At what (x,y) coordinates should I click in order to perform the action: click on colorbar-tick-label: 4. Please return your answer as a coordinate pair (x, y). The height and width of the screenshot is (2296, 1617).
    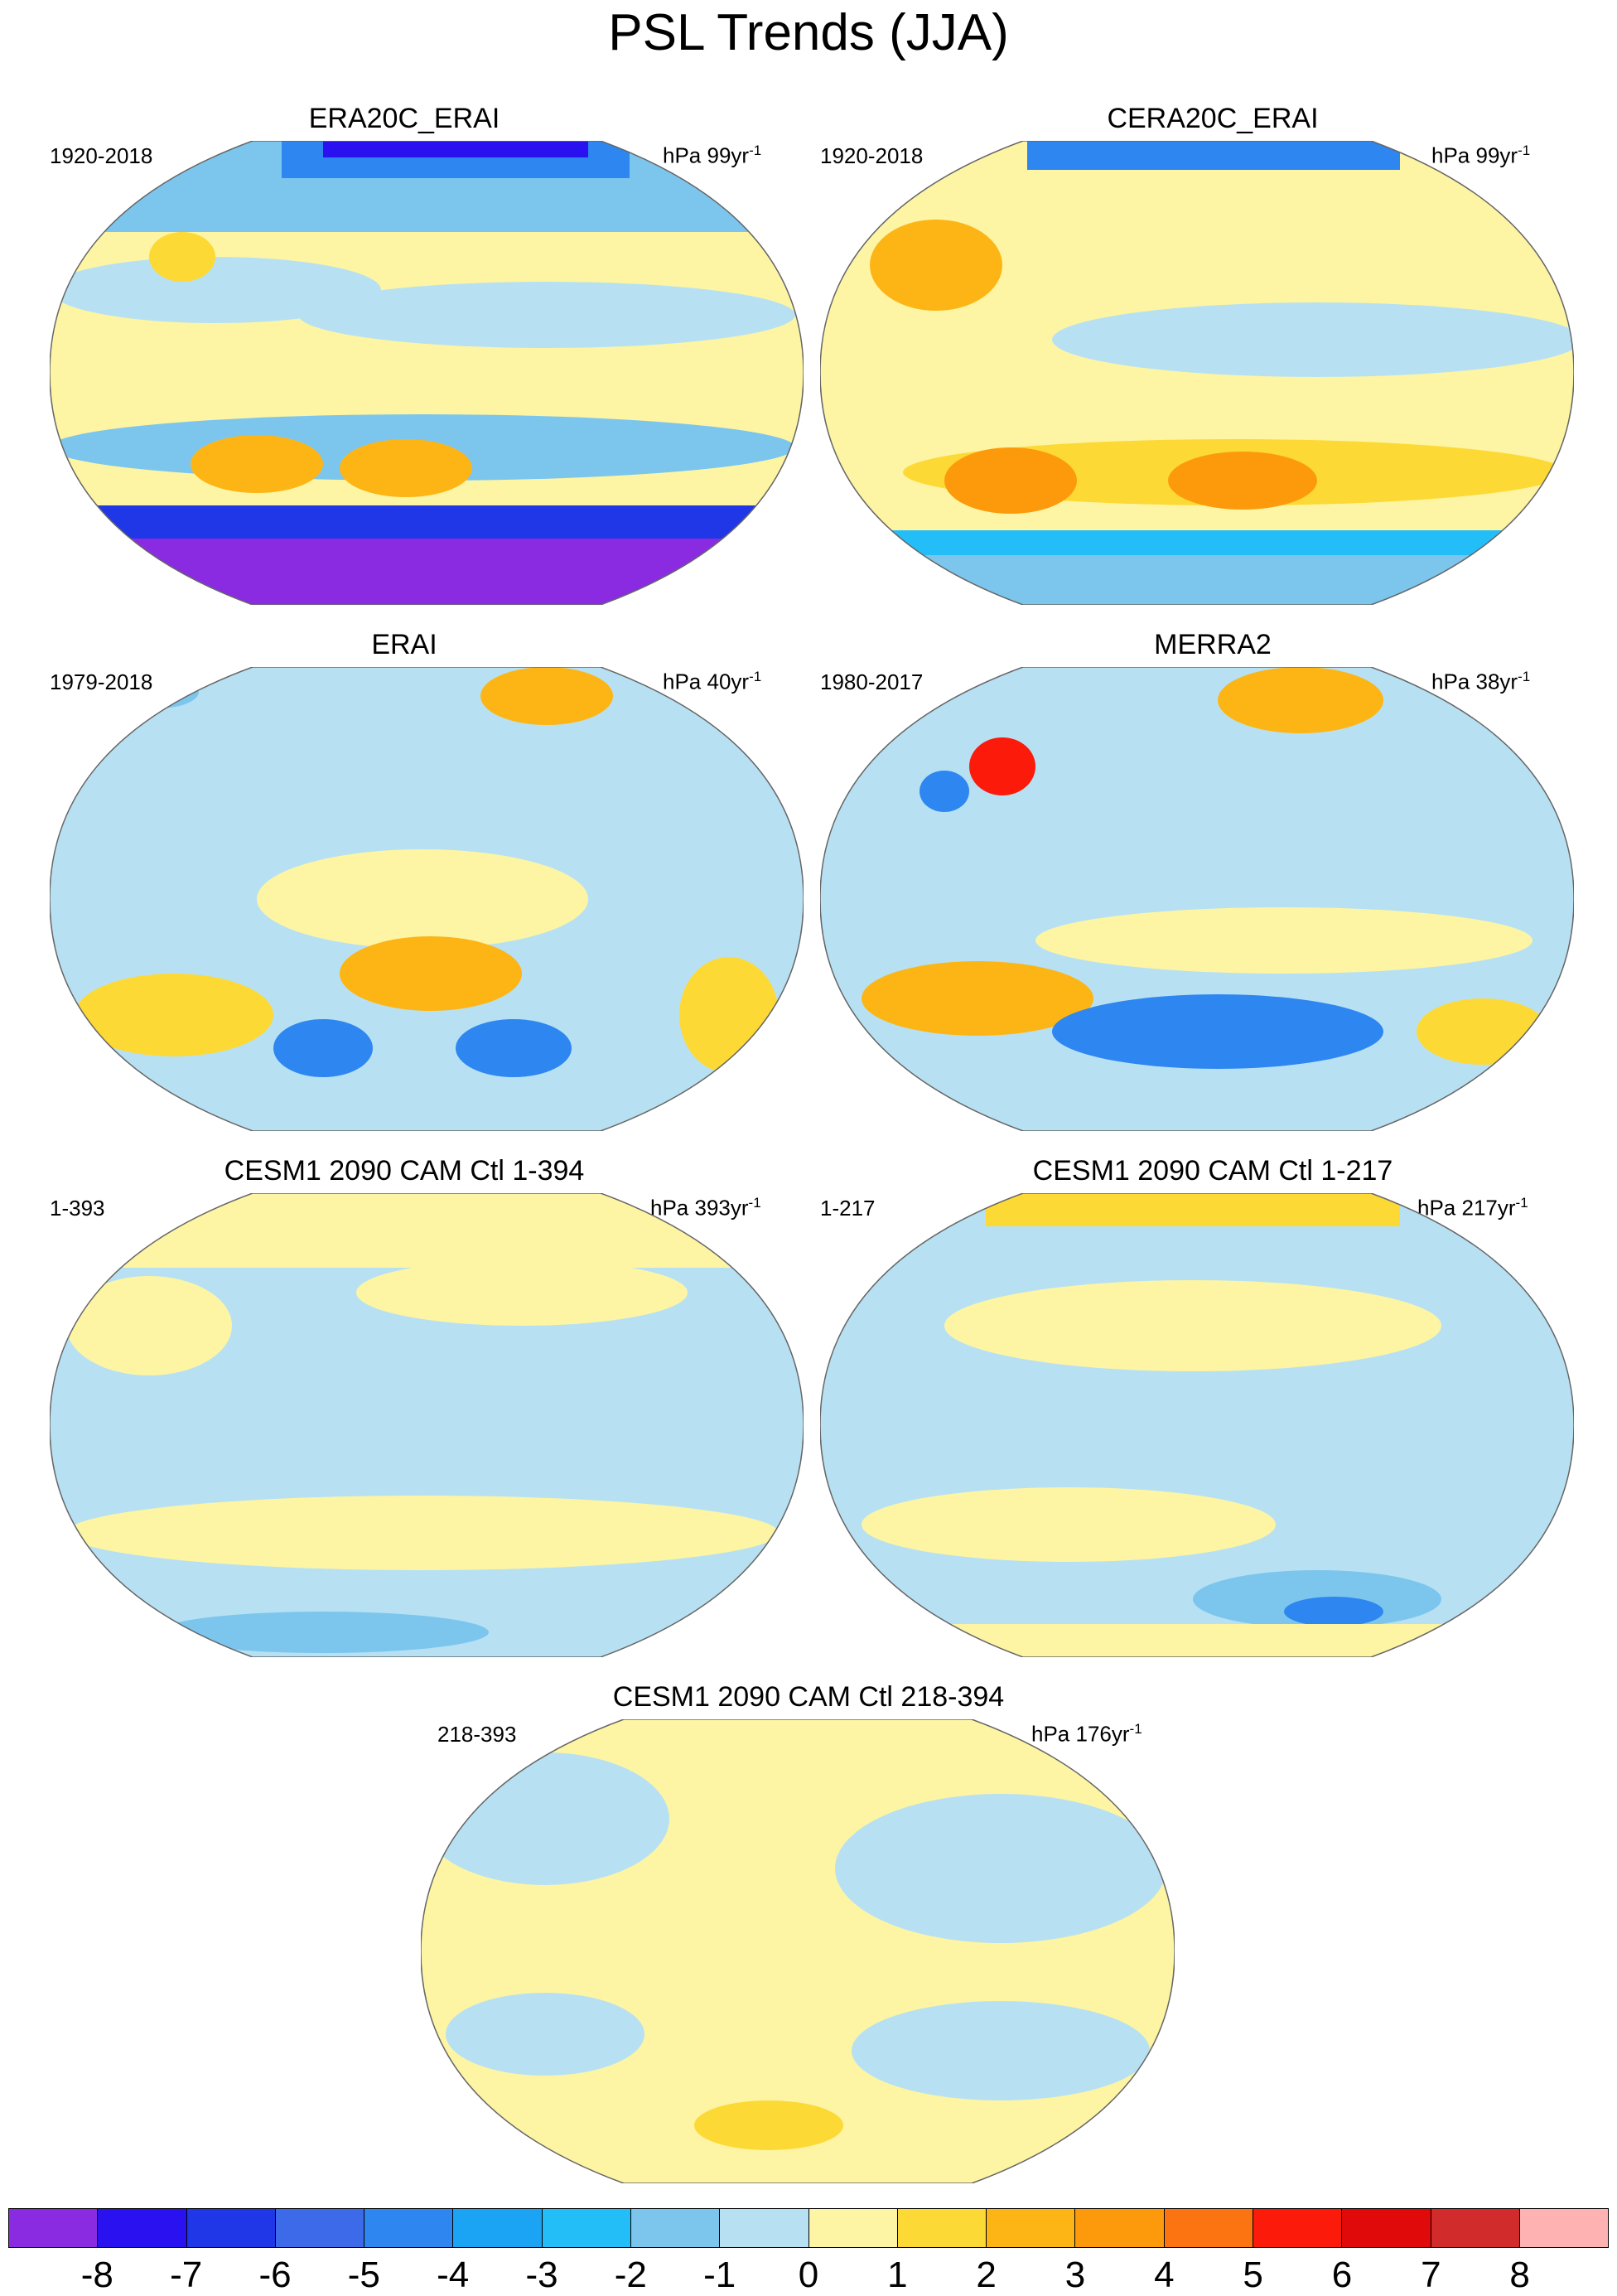
    Looking at the image, I should click on (1164, 2275).